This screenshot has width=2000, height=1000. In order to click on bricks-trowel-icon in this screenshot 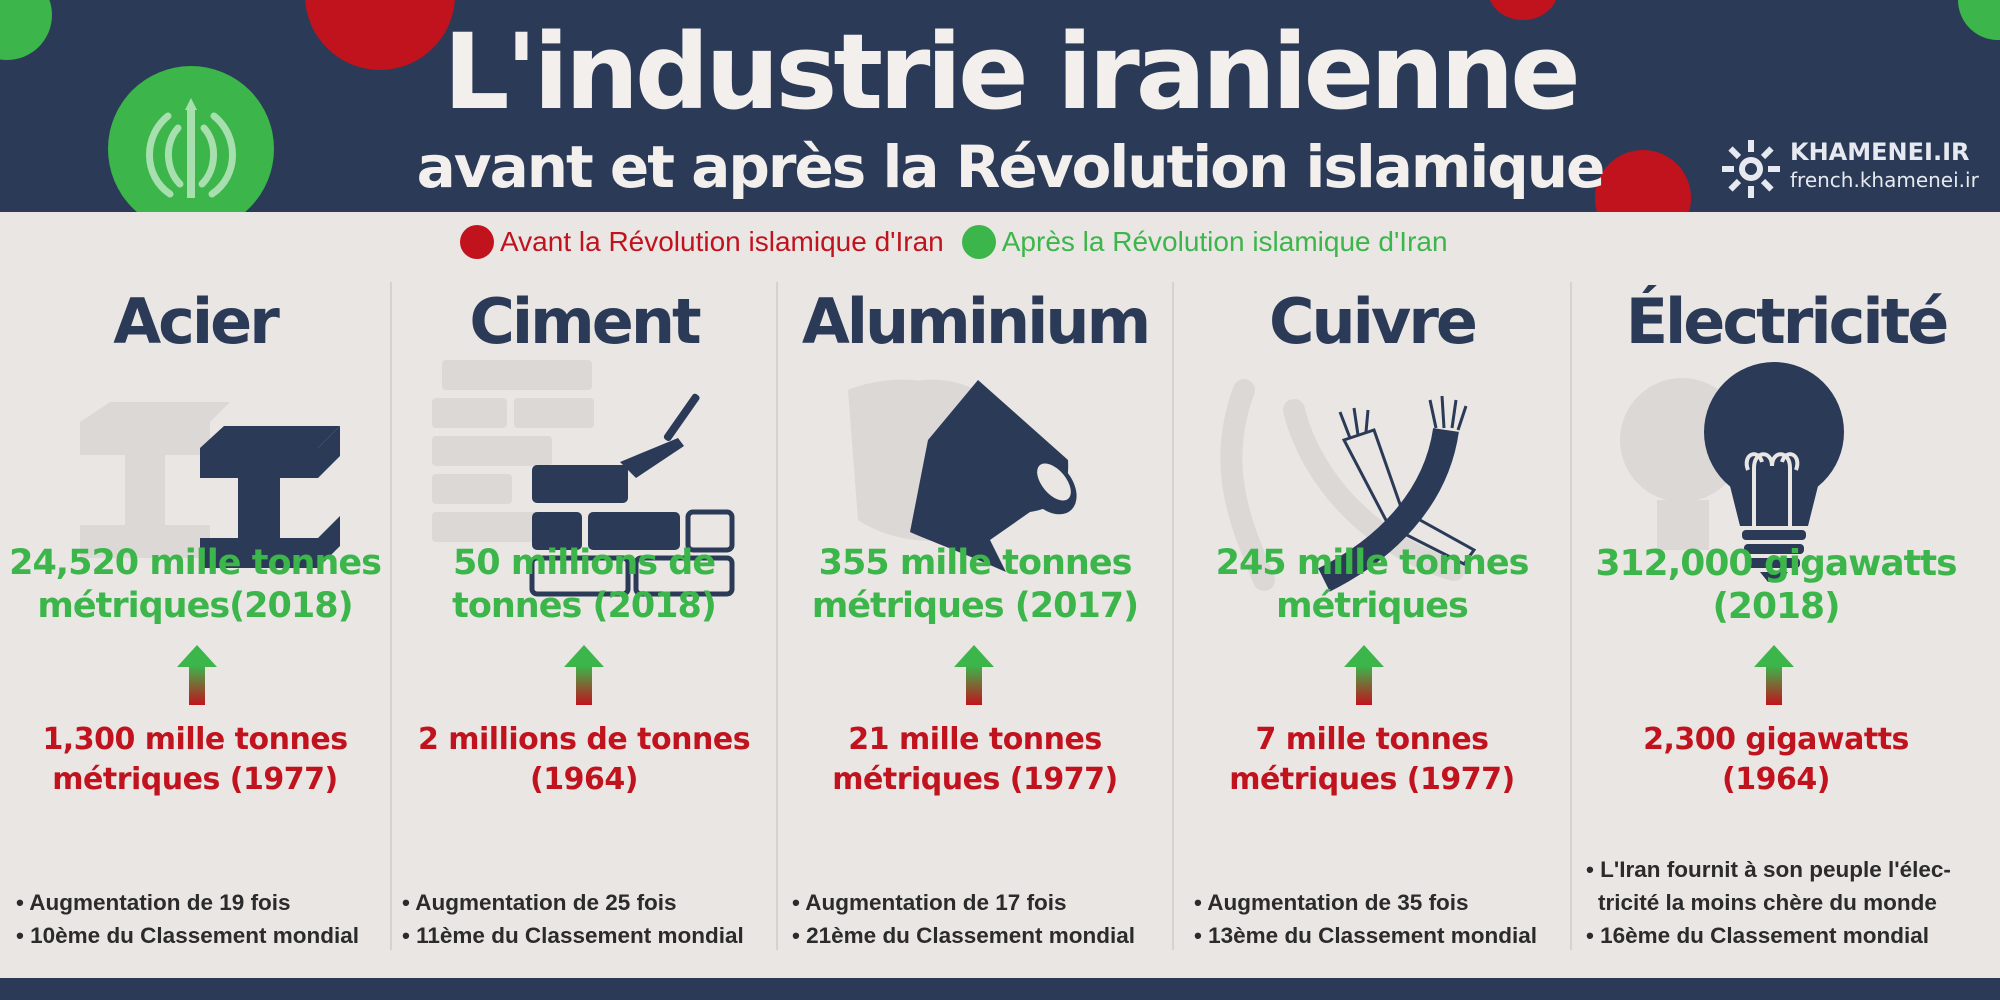, I will do `click(584, 475)`.